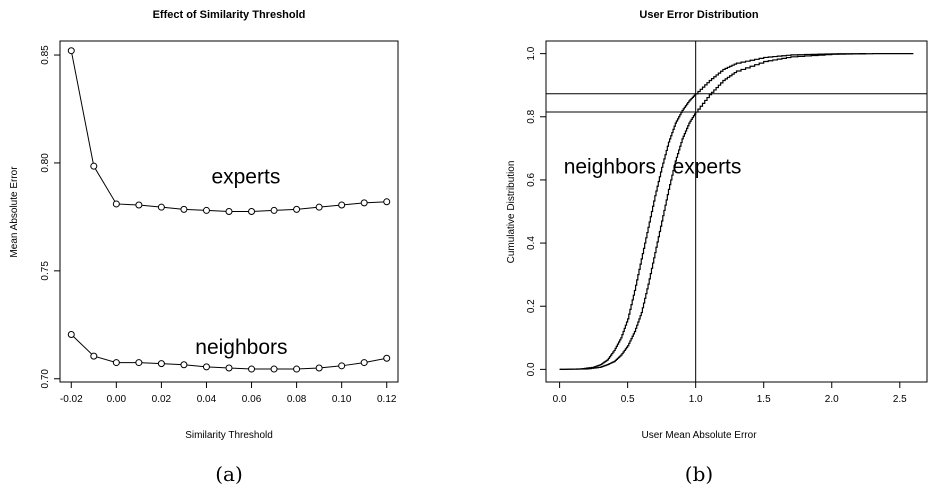  I want to click on x-tick-label: 0.08, so click(297, 399).